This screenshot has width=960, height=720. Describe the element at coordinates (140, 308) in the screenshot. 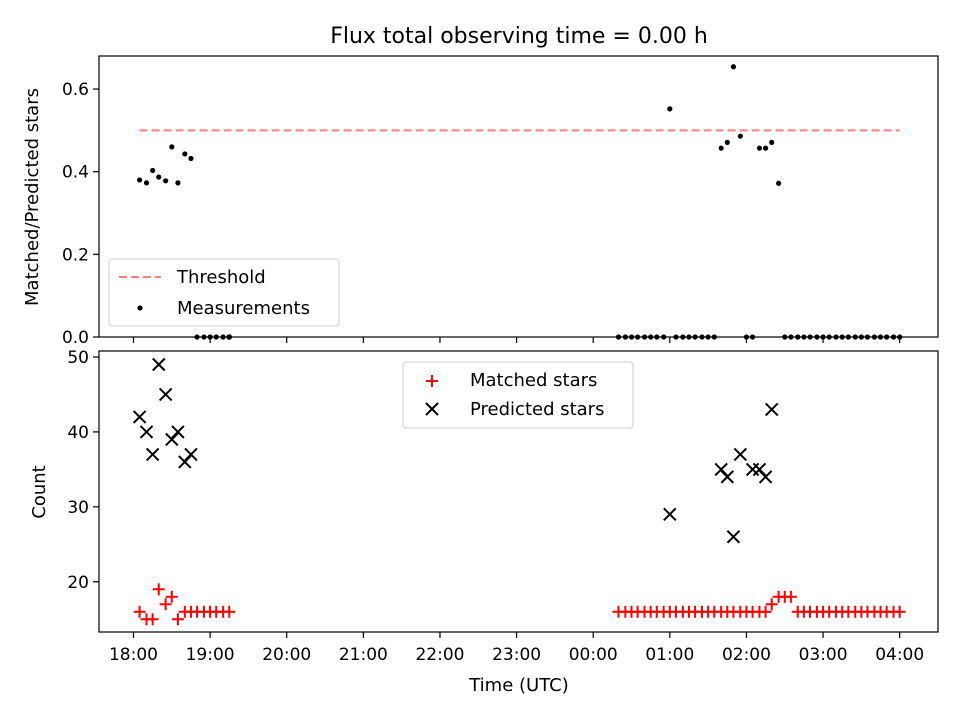

I see `legend-measurements-swatch` at that location.